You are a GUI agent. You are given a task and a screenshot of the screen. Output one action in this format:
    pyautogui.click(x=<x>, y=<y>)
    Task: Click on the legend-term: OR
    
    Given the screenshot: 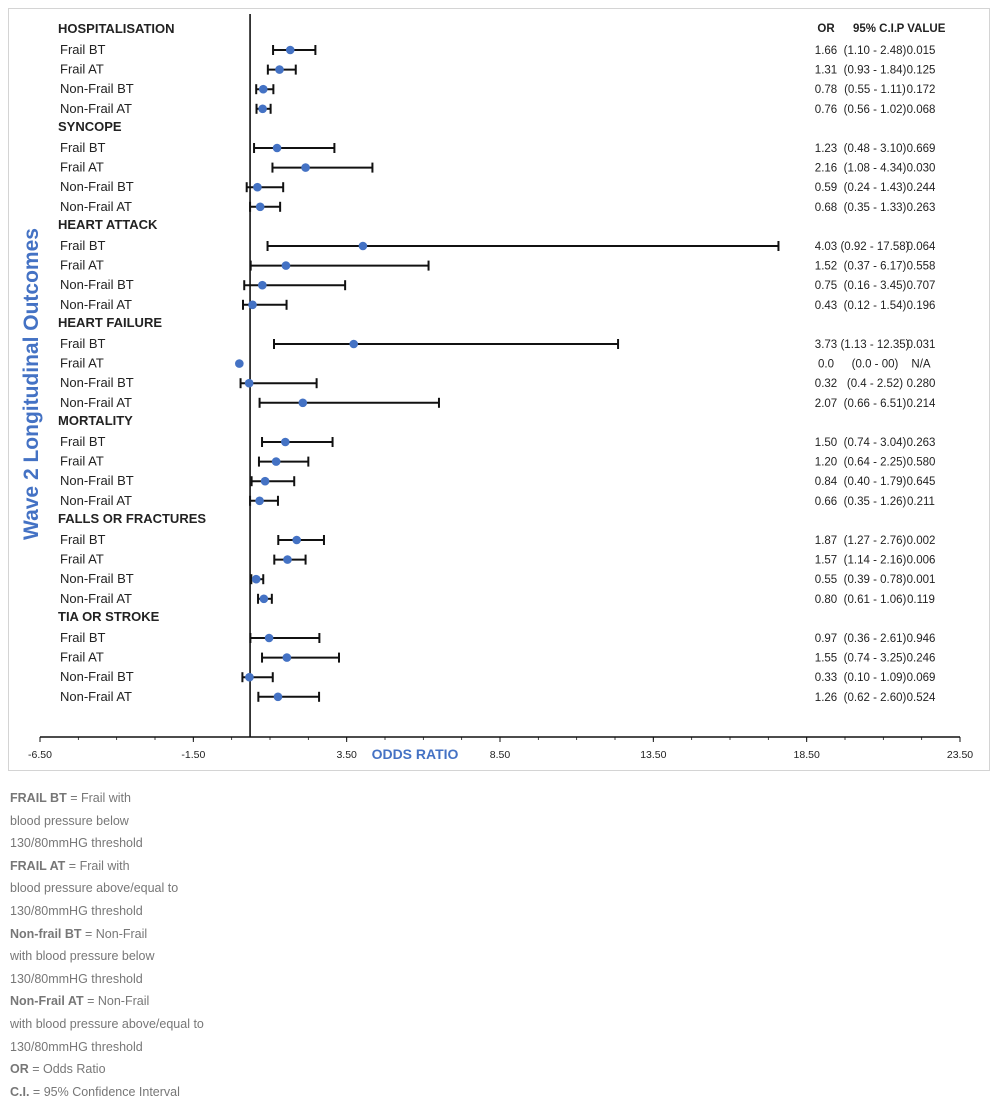 What is the action you would take?
    pyautogui.click(x=19, y=1069)
    